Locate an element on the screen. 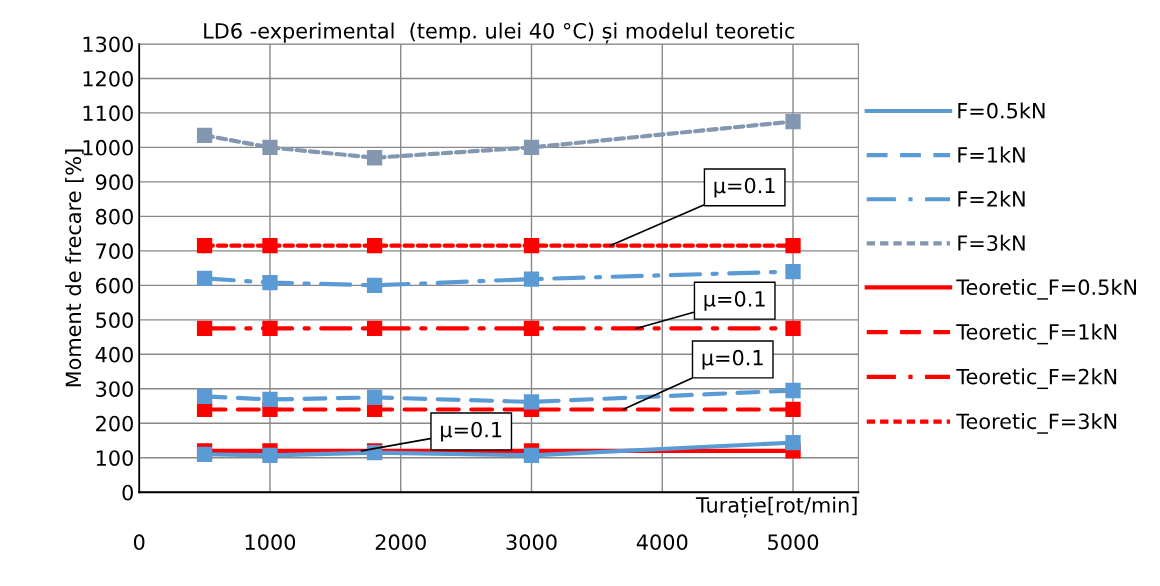 This screenshot has width=1160, height=586. y-tick-label: 800 is located at coordinates (114, 216).